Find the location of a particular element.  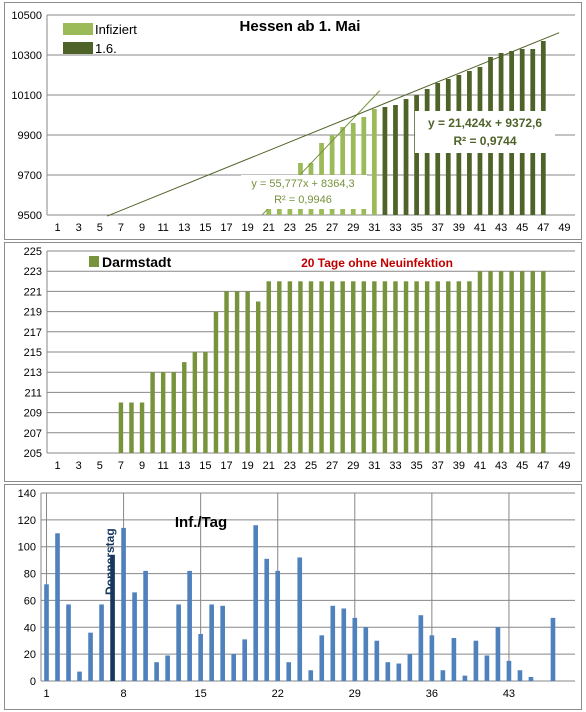

y-tick-label: 100 is located at coordinates (27, 548).